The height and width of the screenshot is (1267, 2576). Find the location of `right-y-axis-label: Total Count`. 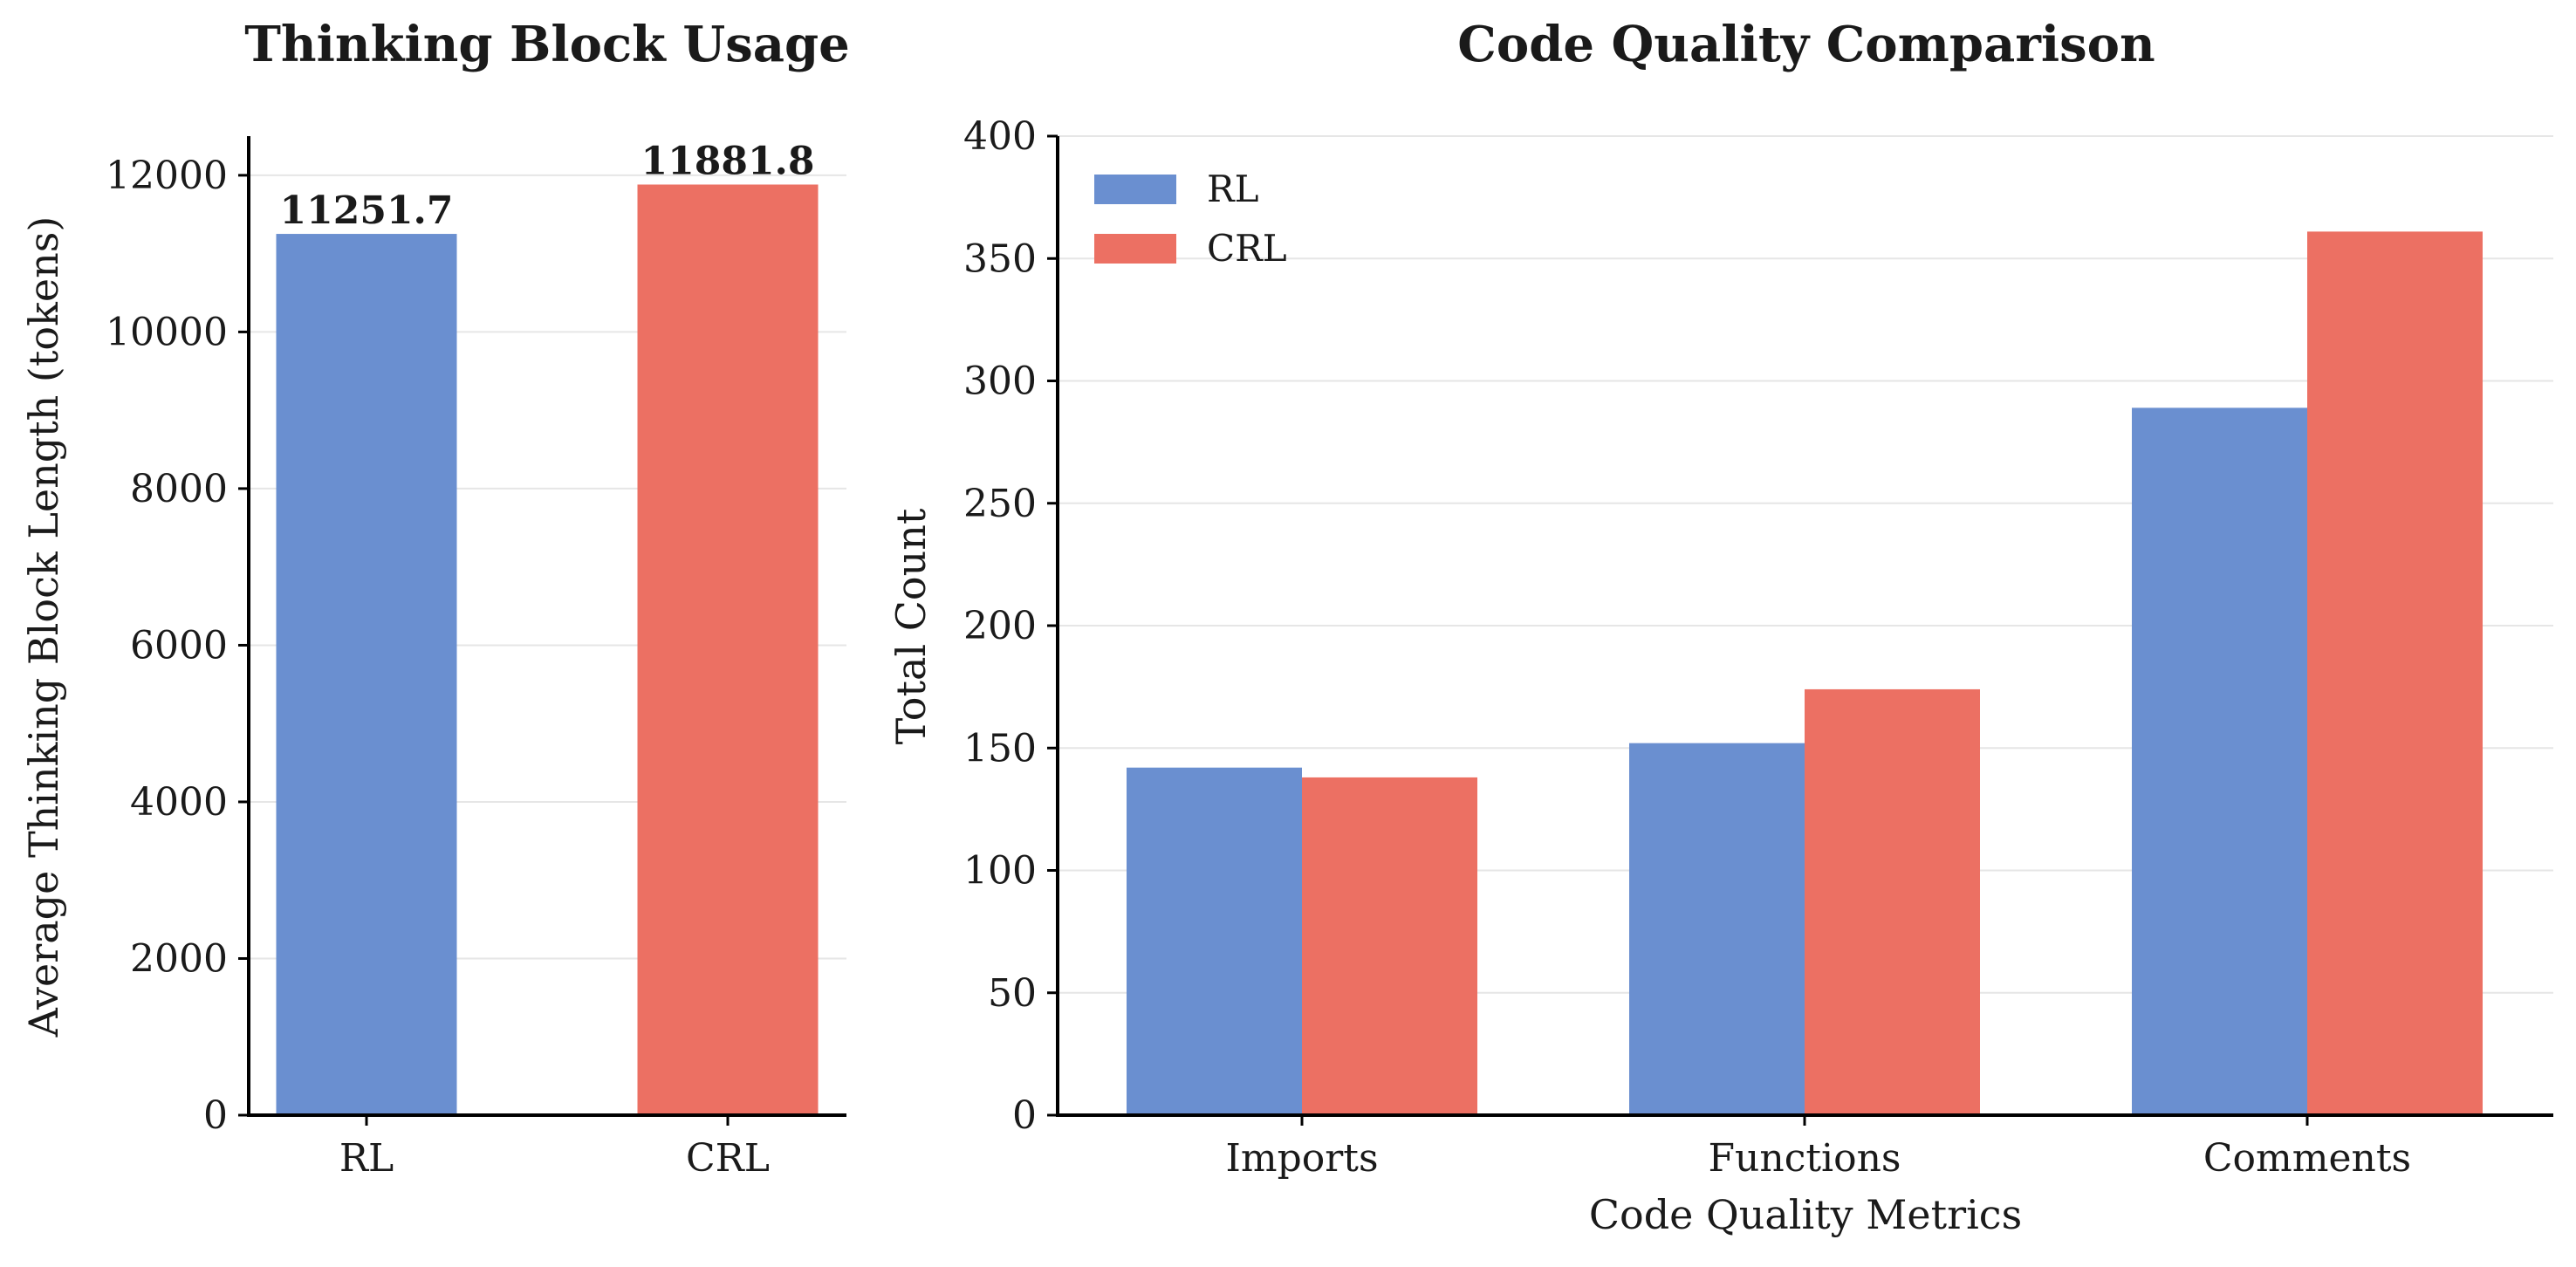

right-y-axis-label: Total Count is located at coordinates (911, 626).